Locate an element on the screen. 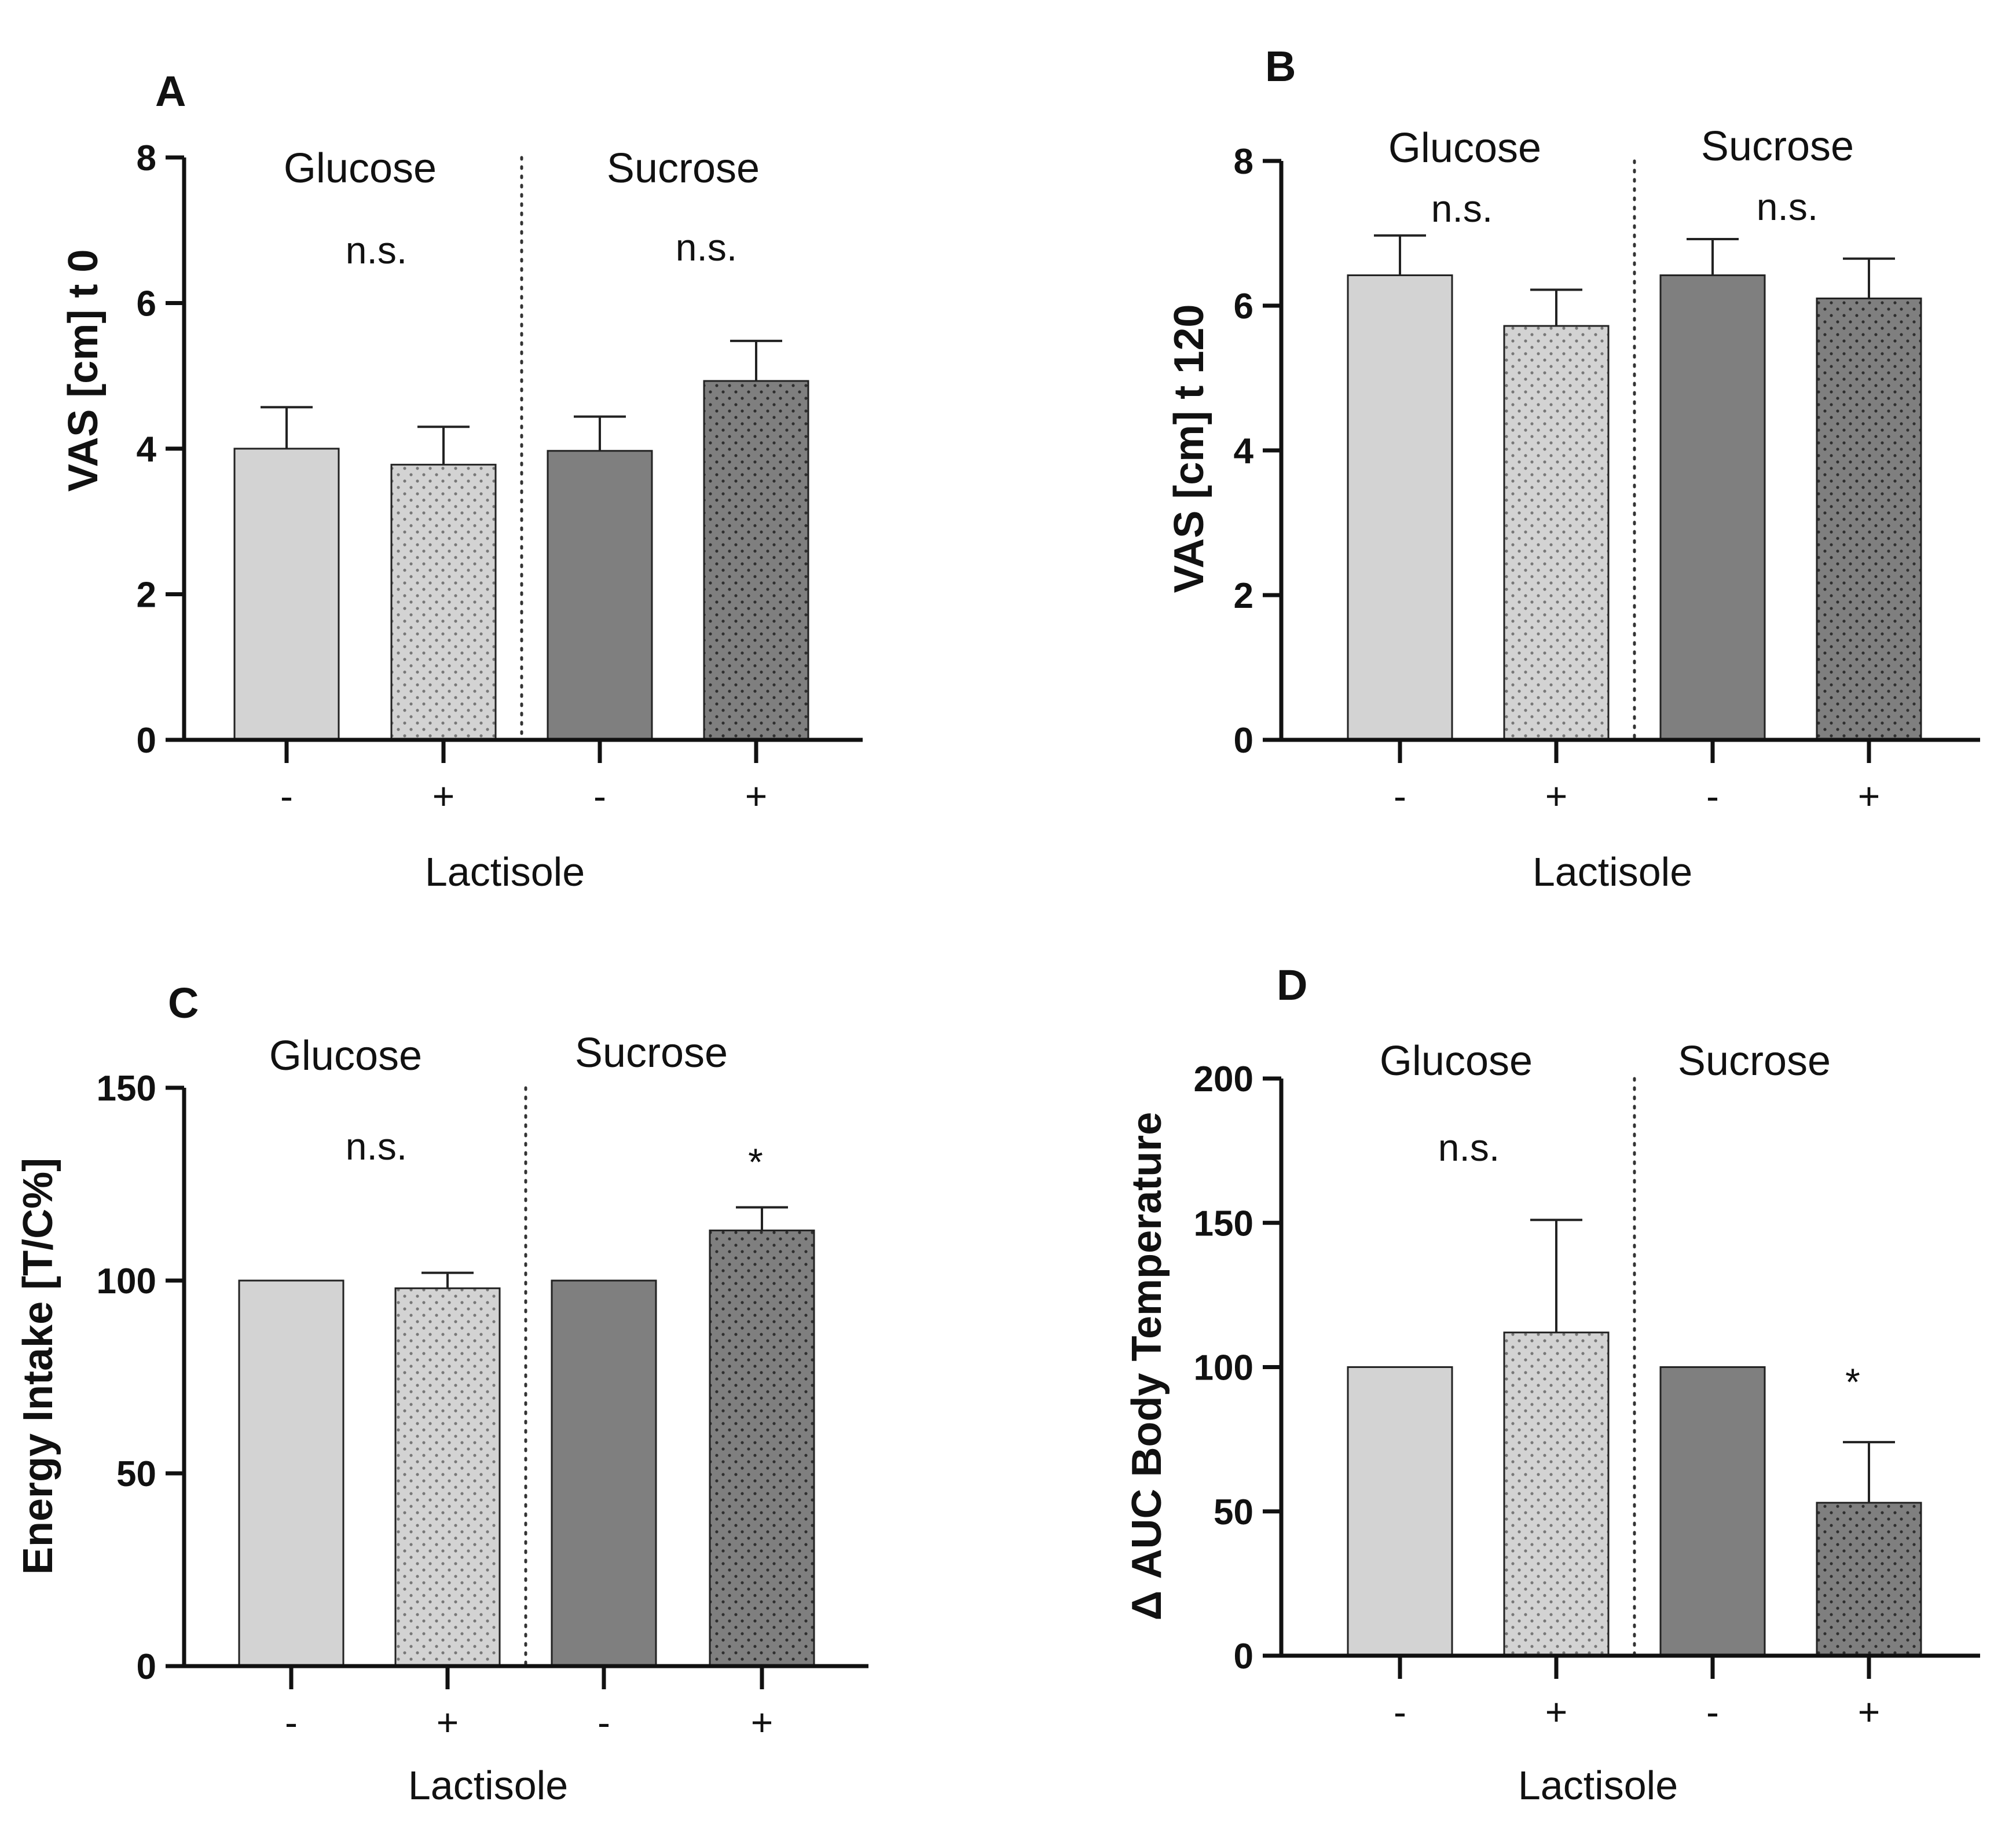  plot-area: 0 50 100 150 - + - + is located at coordinates (482, 1406).